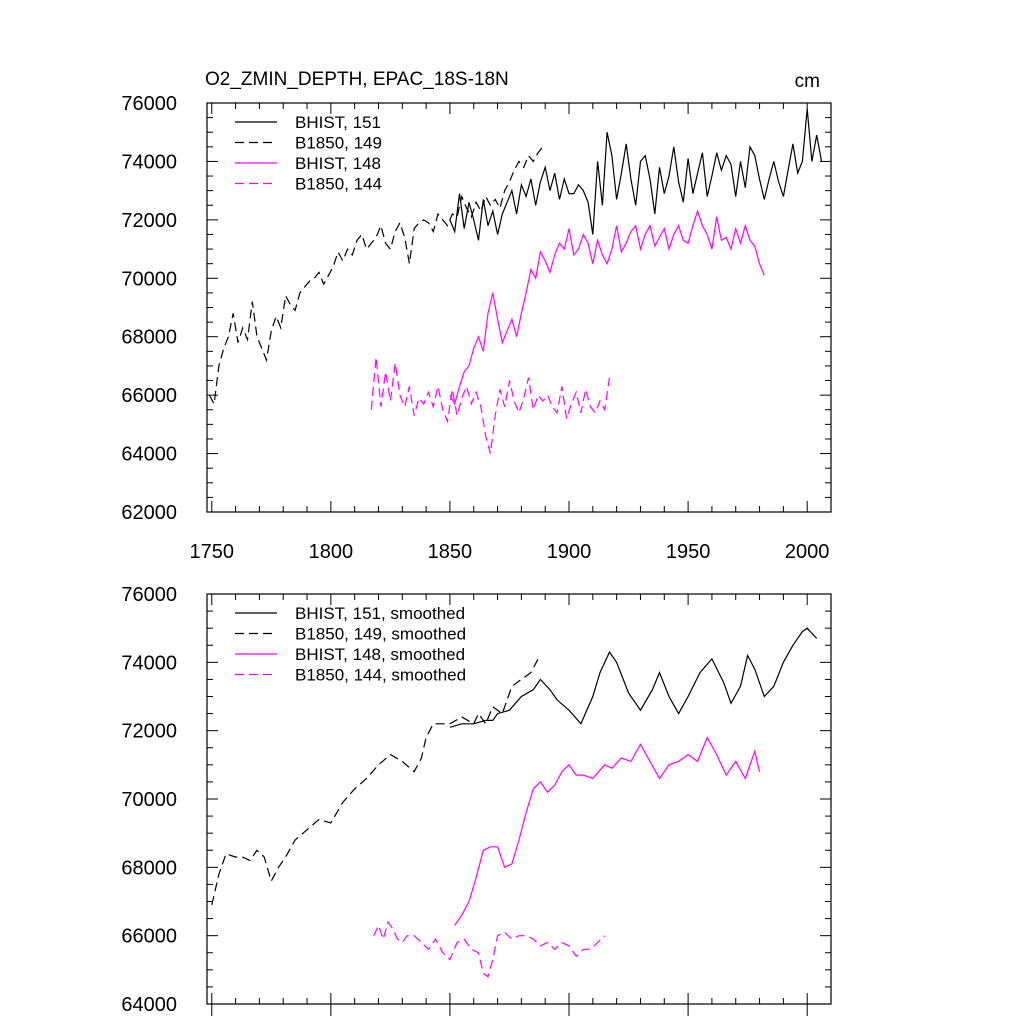 The image size is (1024, 1024). Describe the element at coordinates (331, 552) in the screenshot. I see `x-tick-label: 1800` at that location.